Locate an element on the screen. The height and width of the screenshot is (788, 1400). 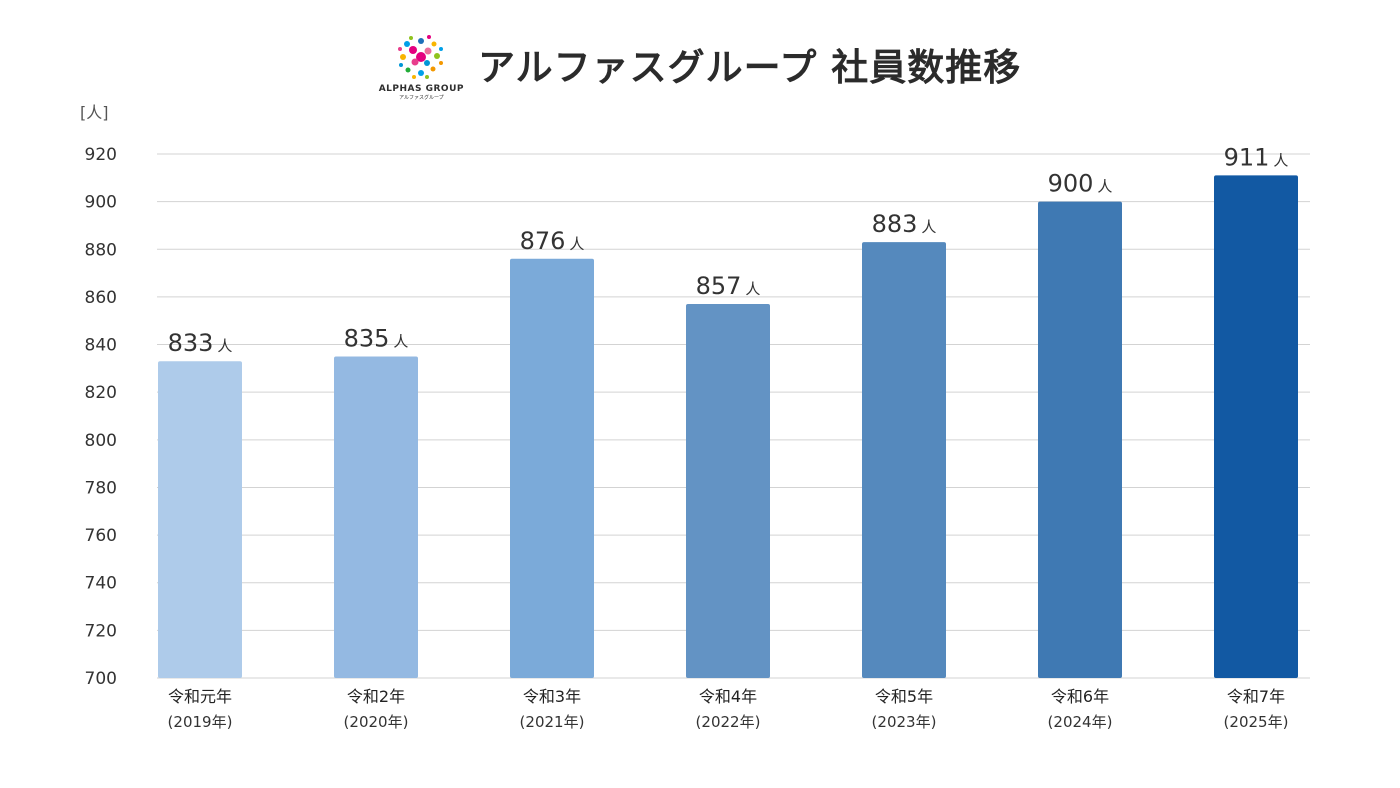
y-tick-label: 920 is located at coordinates (101, 155).